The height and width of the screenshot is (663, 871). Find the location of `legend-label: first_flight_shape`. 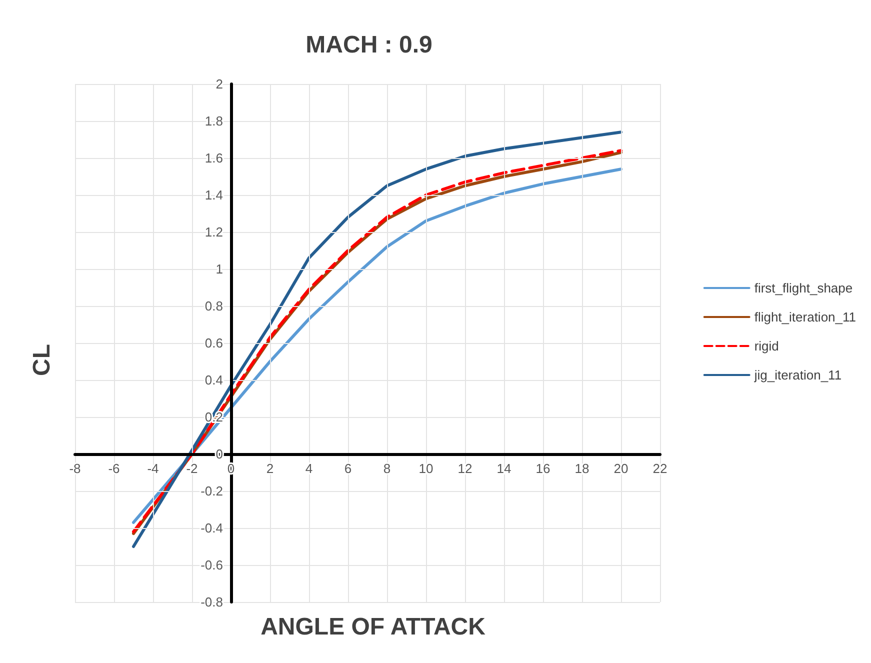

legend-label: first_flight_shape is located at coordinates (803, 288).